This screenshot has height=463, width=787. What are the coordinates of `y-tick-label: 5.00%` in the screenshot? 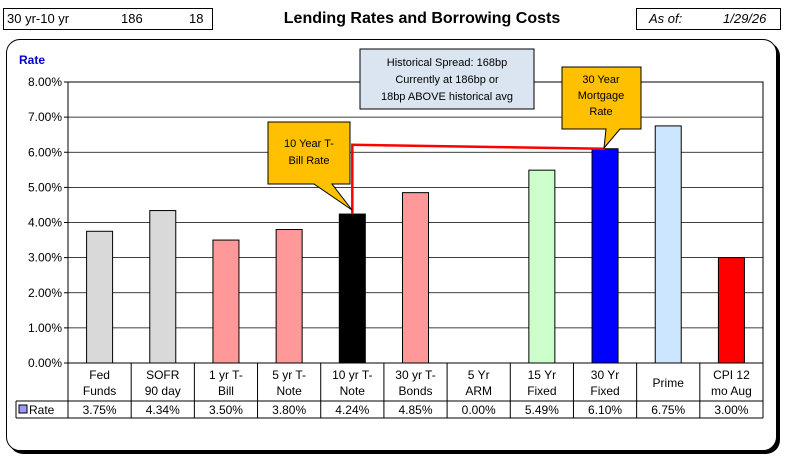 It's located at (45, 187).